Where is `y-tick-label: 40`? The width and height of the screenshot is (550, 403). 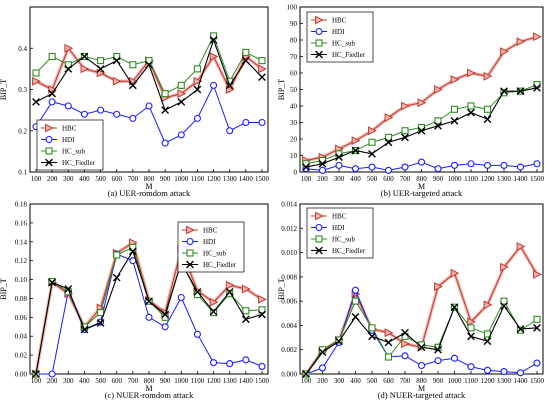 y-tick-label: 40 is located at coordinates (294, 107).